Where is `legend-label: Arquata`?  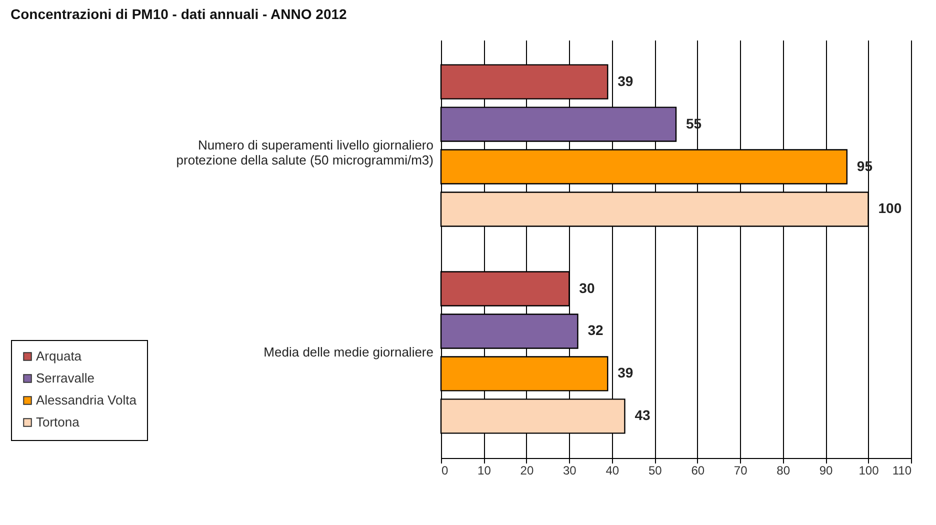
legend-label: Arquata is located at coordinates (59, 356).